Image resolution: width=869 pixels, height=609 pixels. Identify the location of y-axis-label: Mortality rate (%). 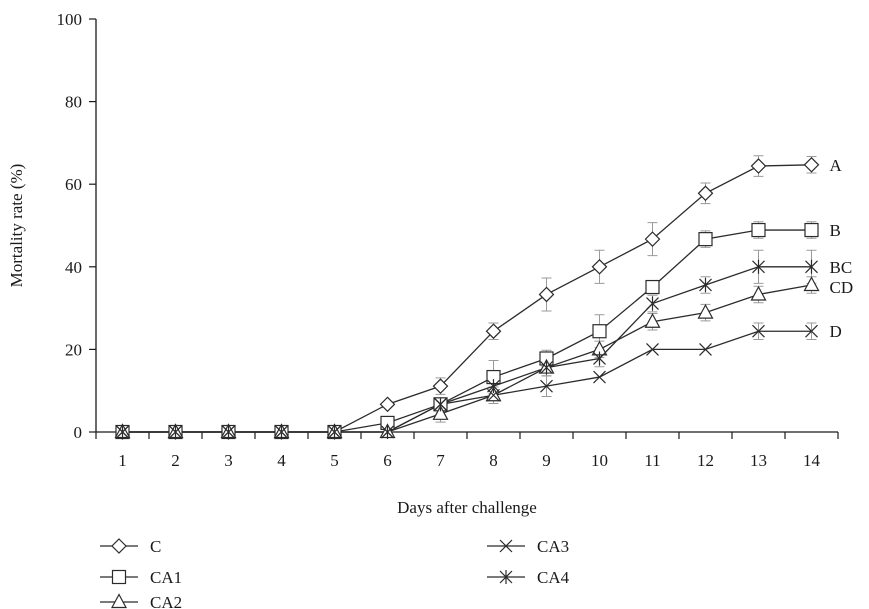
(16, 226).